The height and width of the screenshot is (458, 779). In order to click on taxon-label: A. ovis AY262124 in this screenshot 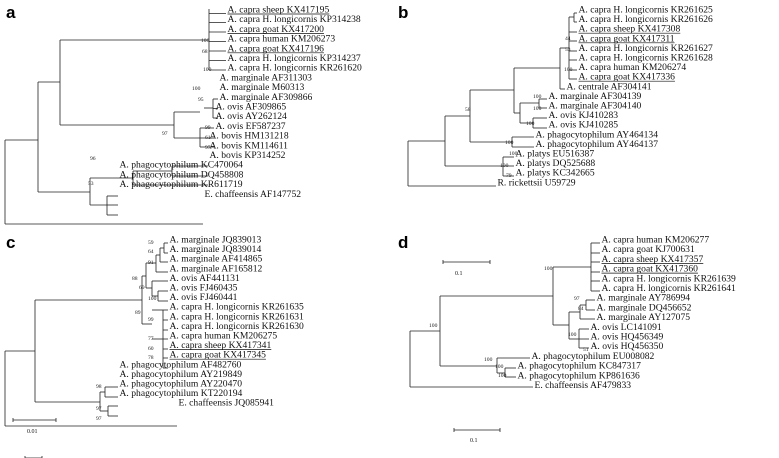, I will do `click(252, 116)`.